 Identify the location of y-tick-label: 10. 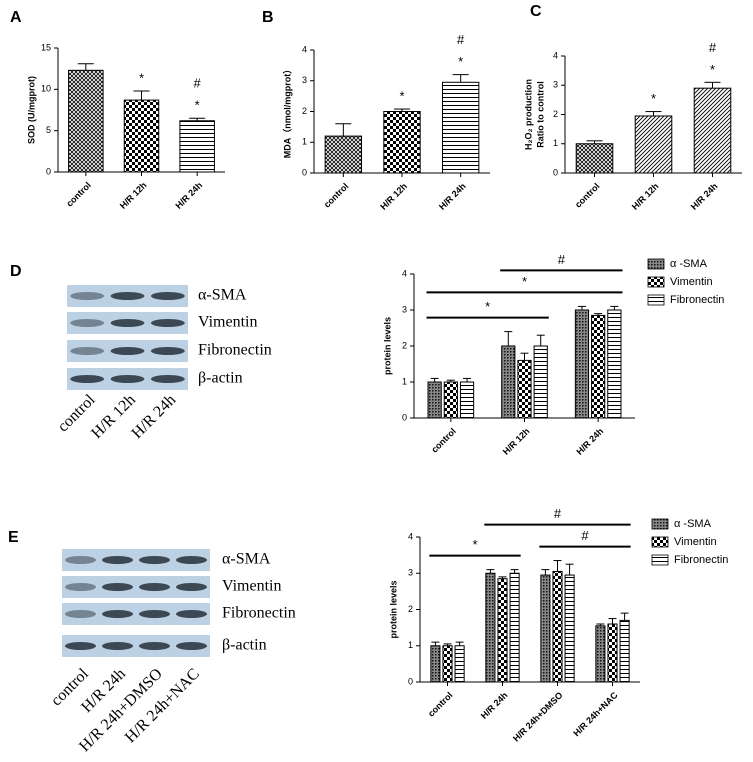
(46, 89).